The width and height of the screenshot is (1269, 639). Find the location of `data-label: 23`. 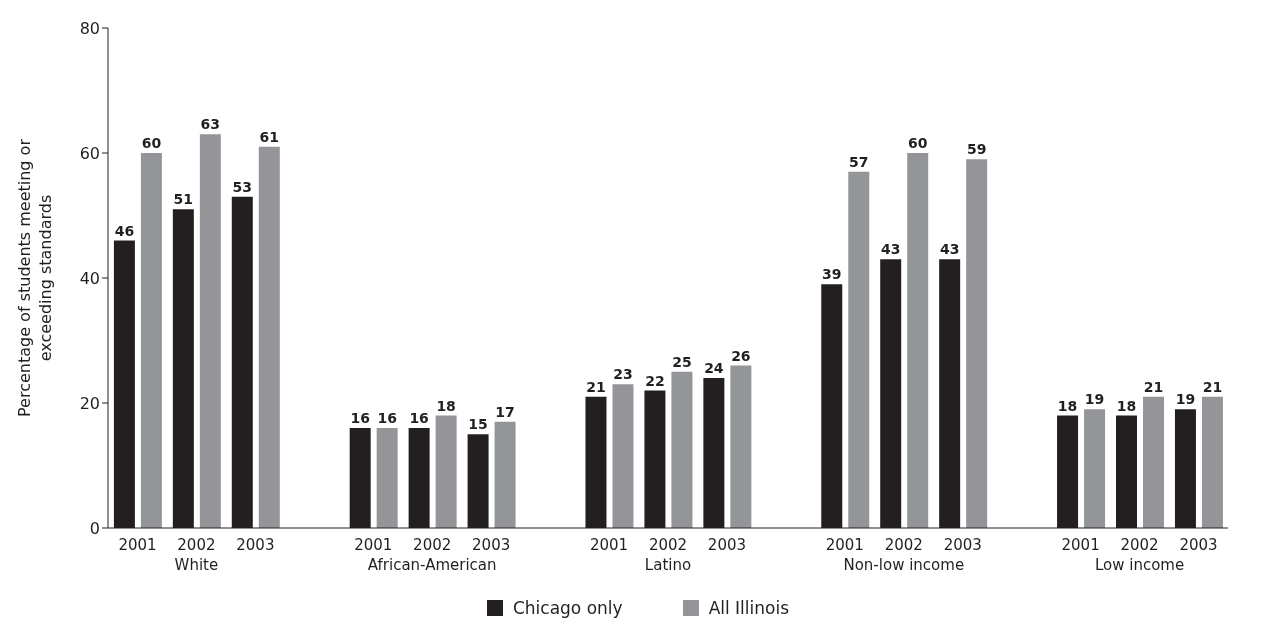

data-label: 23 is located at coordinates (623, 374).